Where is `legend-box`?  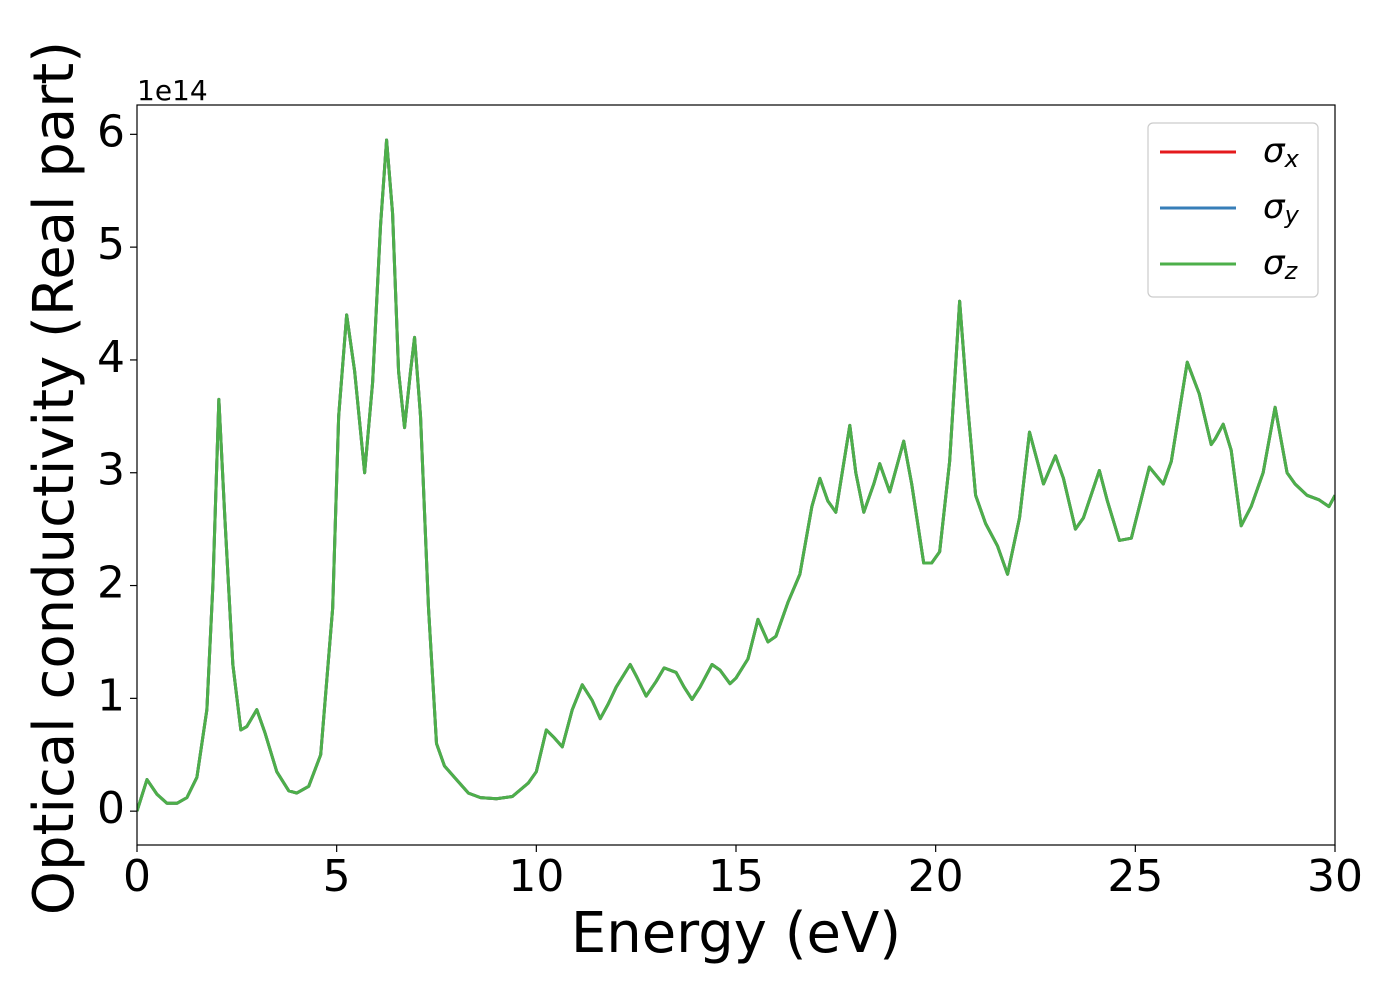 legend-box is located at coordinates (1233, 210).